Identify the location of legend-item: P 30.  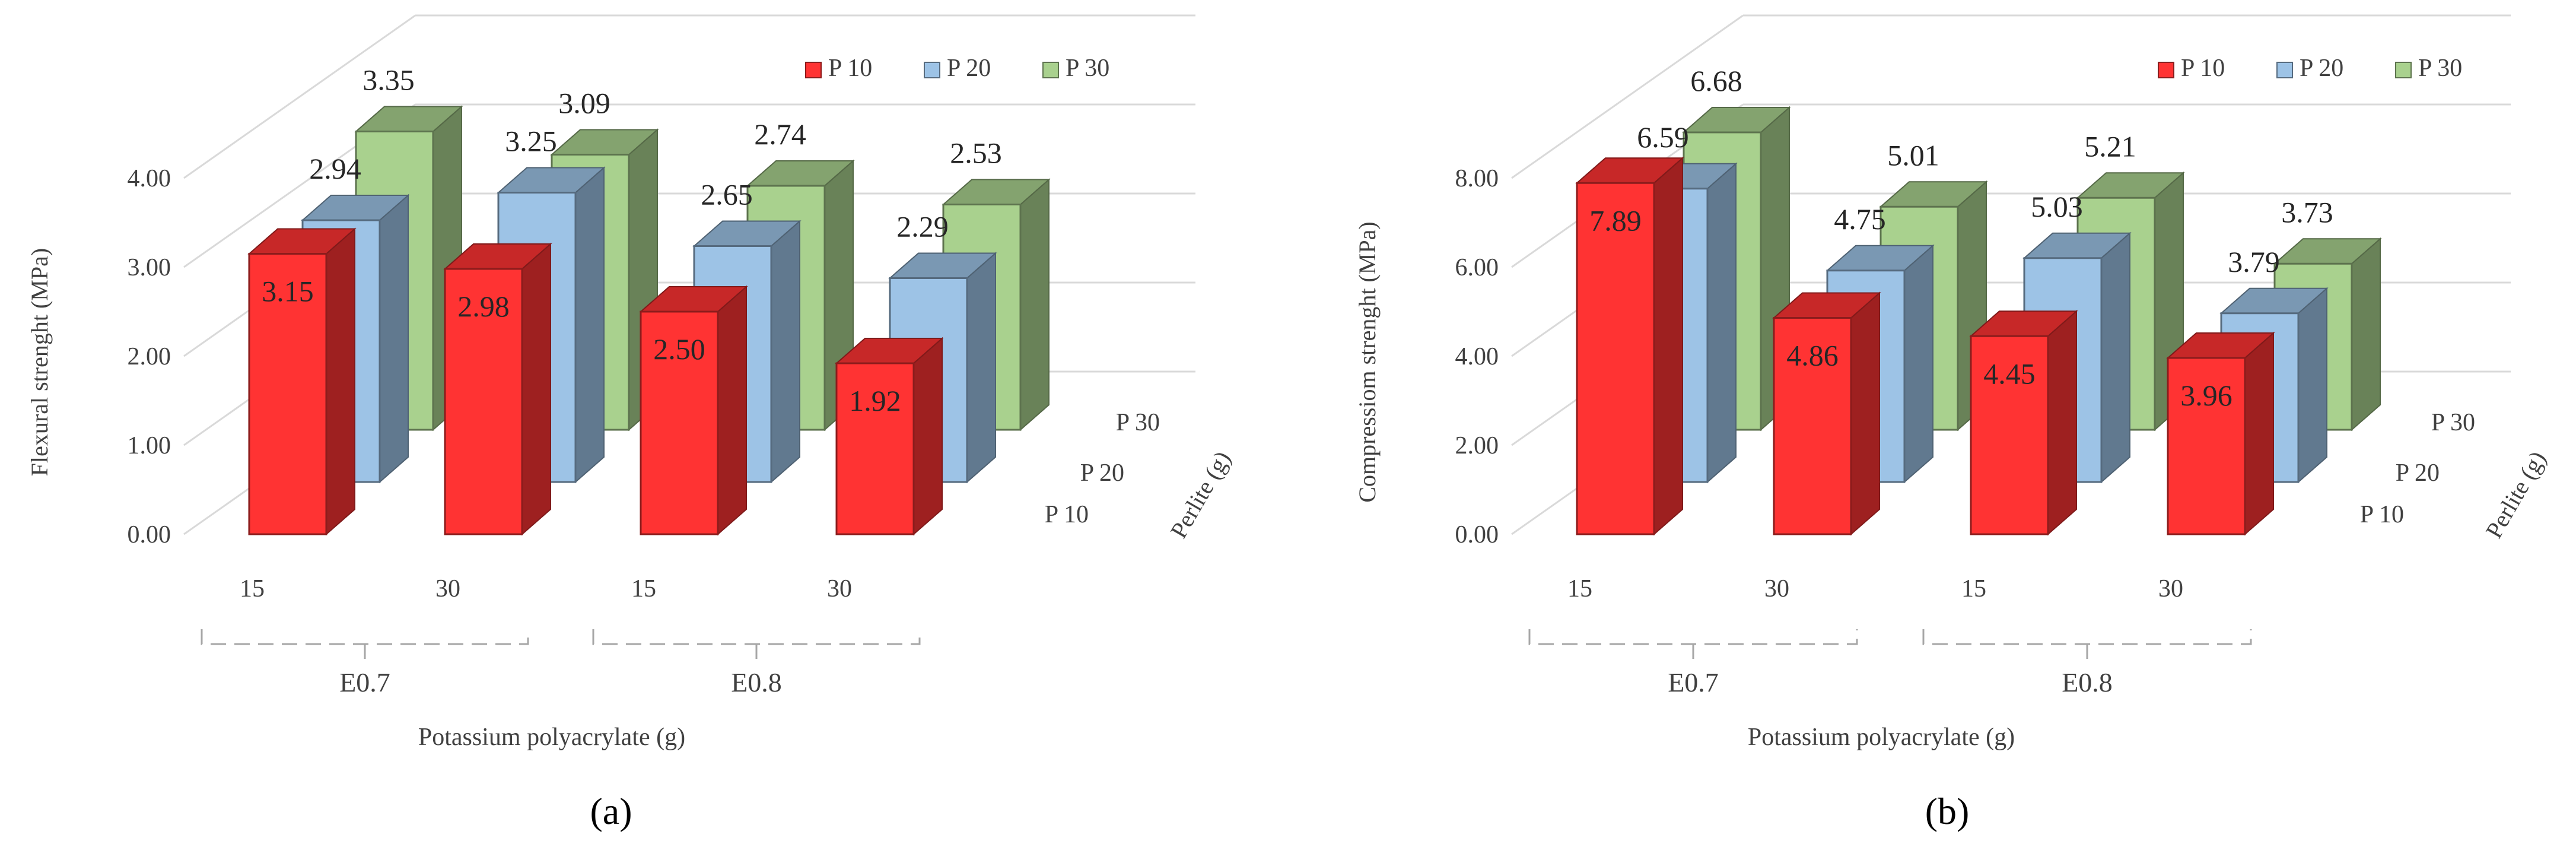
(2428, 68).